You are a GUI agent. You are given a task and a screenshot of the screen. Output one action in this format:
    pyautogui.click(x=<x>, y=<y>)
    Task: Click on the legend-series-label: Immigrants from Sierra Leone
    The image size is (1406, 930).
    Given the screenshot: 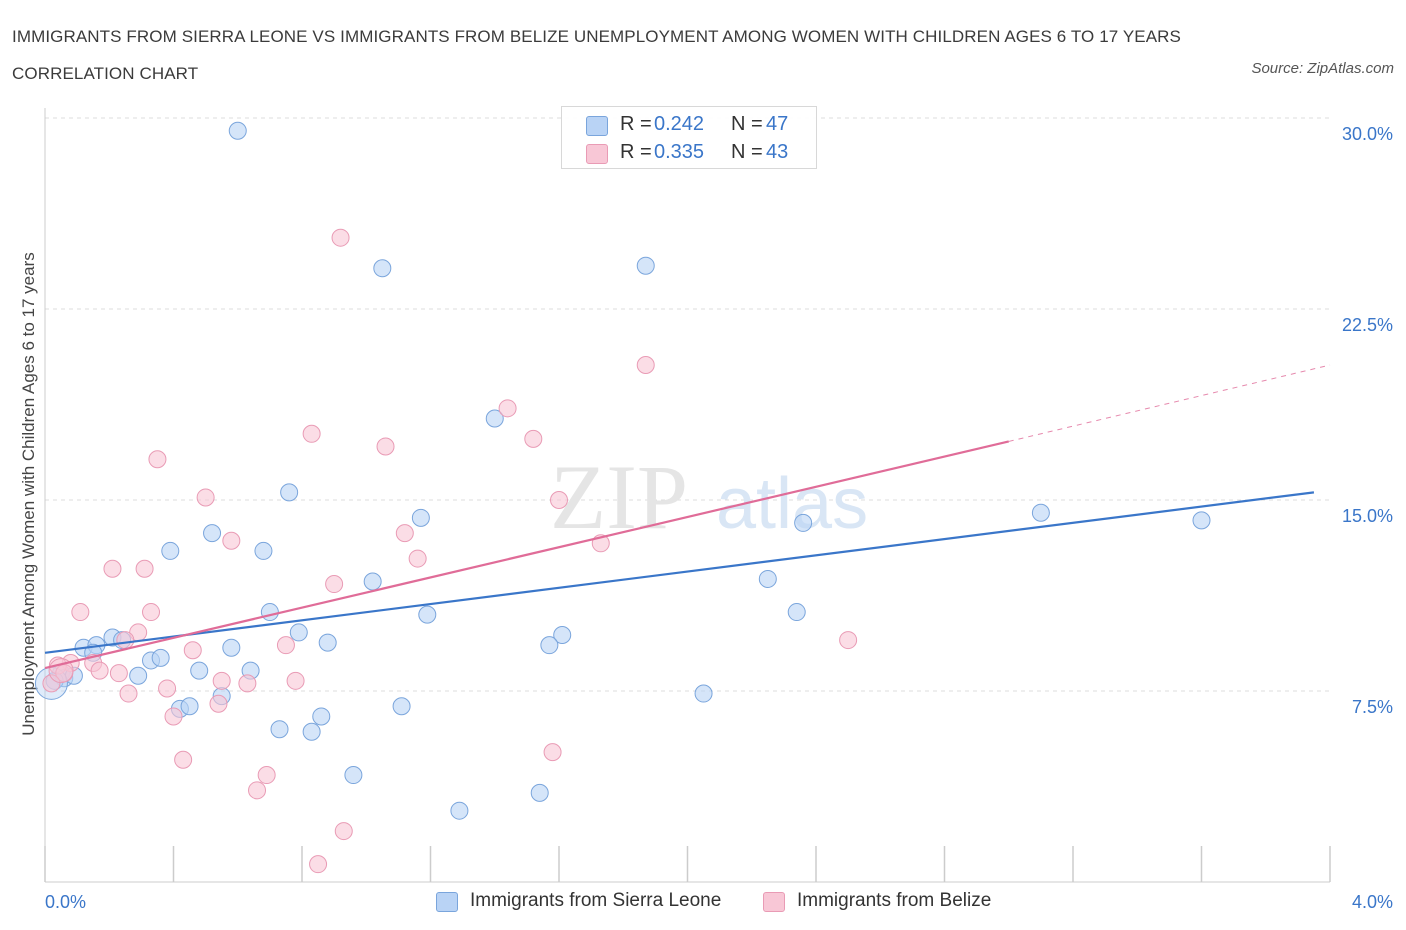 What is the action you would take?
    pyautogui.click(x=596, y=900)
    